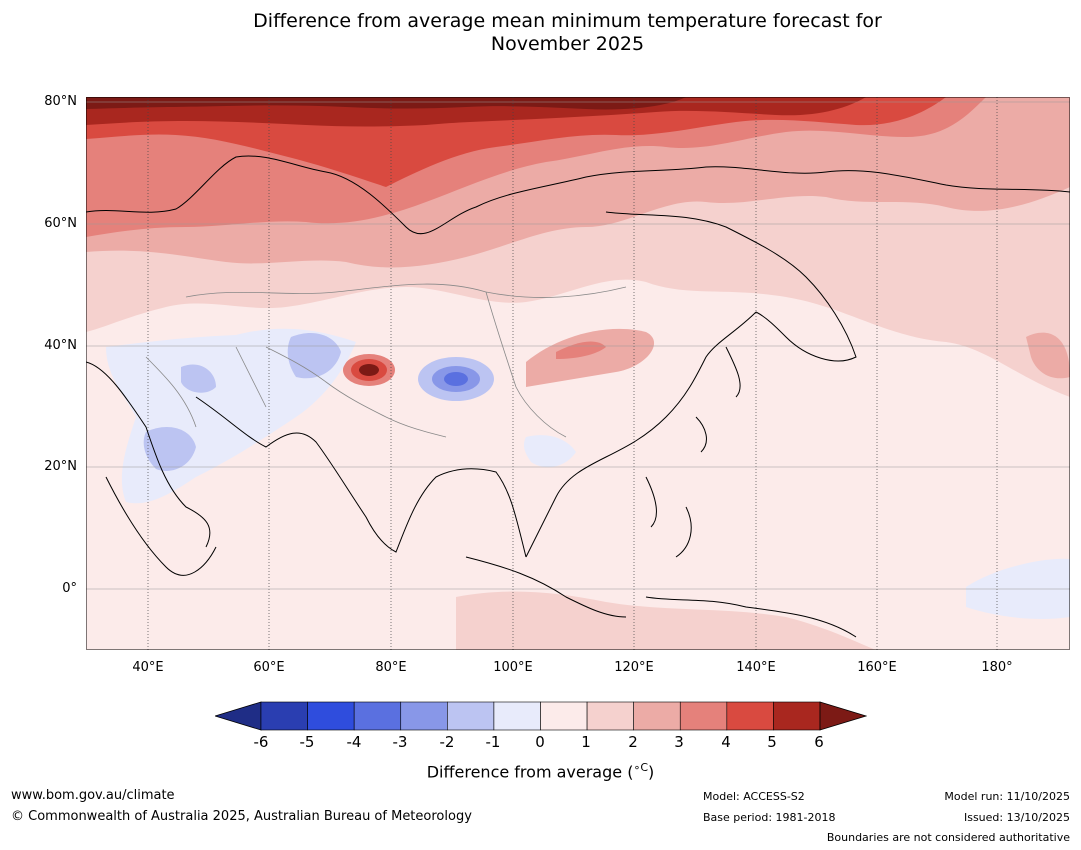 This screenshot has width=1081, height=850. I want to click on anomaly-hotspot-himalaya-core, so click(369, 370).